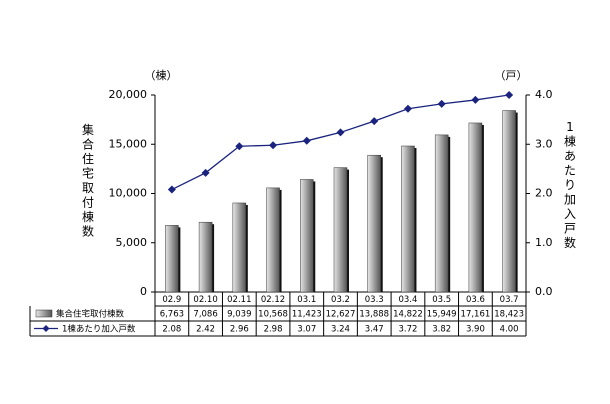 This screenshot has width=610, height=404. What do you see at coordinates (273, 315) in the screenshot?
I see `bar-data-label: 10,568` at bounding box center [273, 315].